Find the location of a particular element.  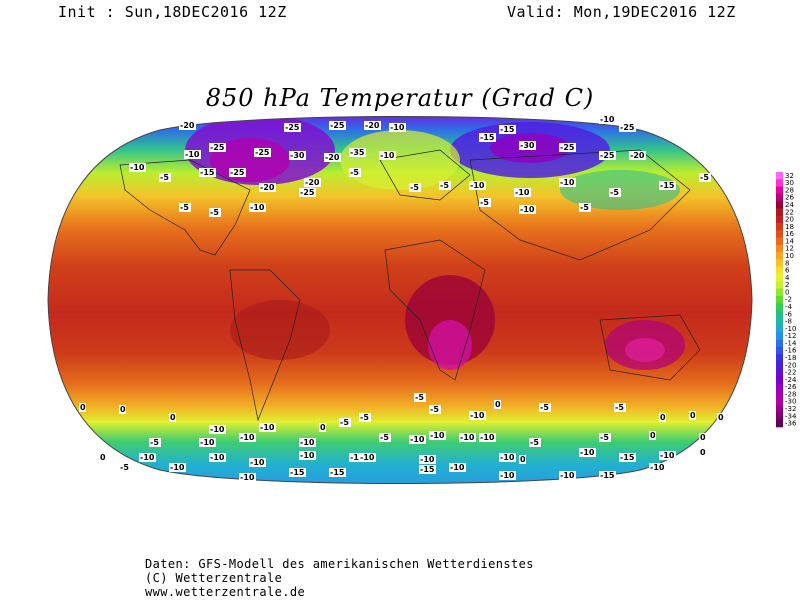

colorbar-tick-label: 14 is located at coordinates (789, 241).